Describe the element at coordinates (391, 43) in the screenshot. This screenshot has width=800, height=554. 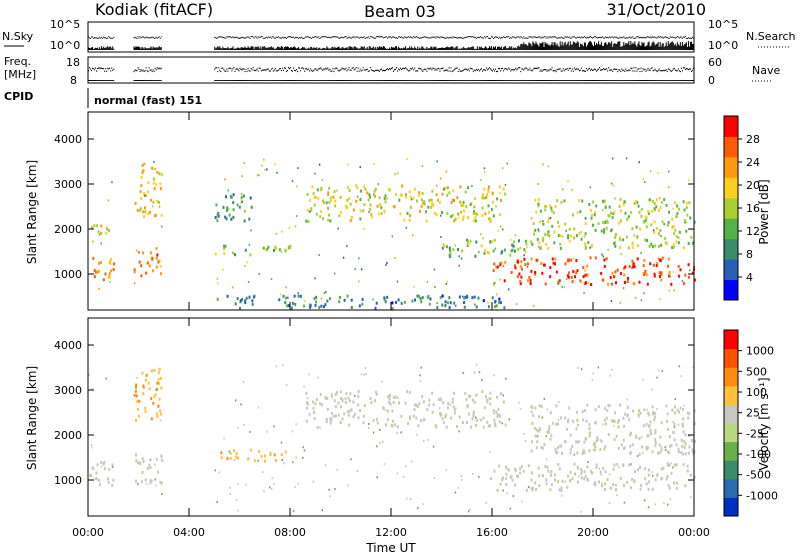
I see `nsky-traces` at that location.